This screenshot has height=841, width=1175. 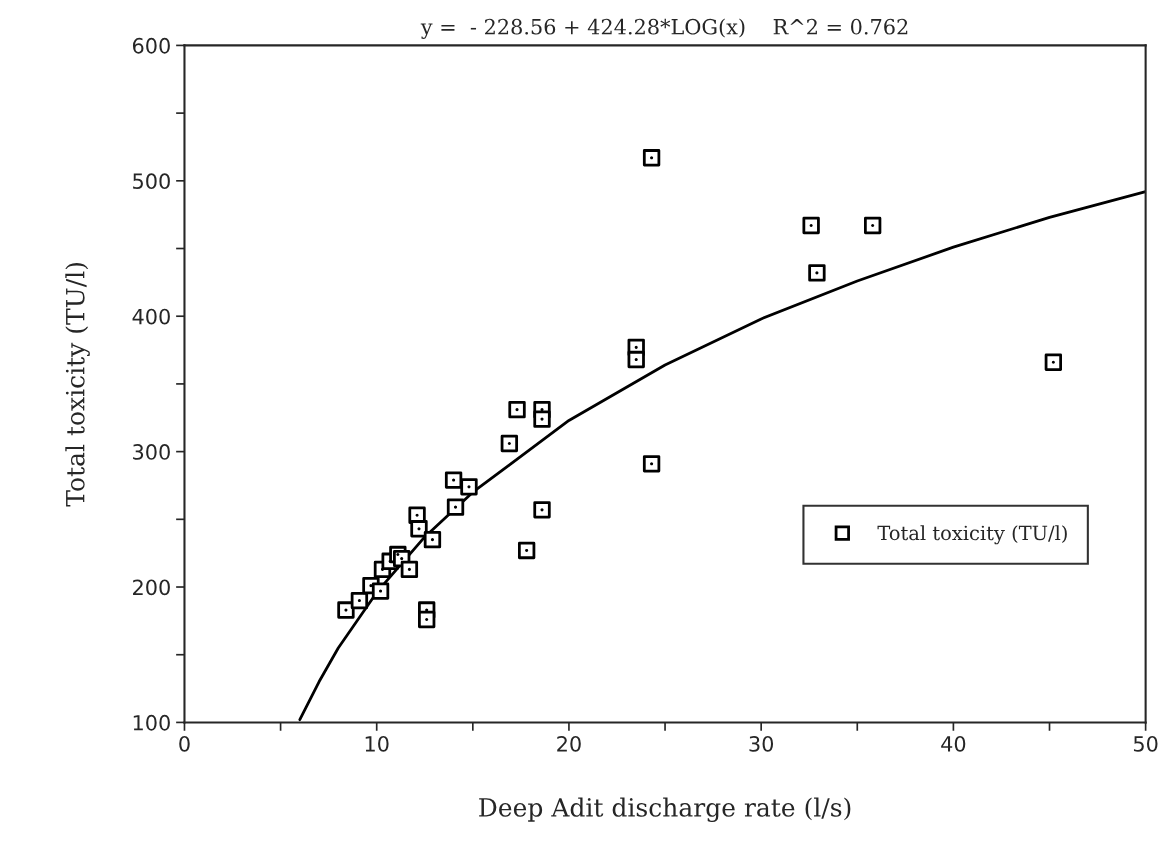 What do you see at coordinates (151, 316) in the screenshot?
I see `y-tick-label: 400` at bounding box center [151, 316].